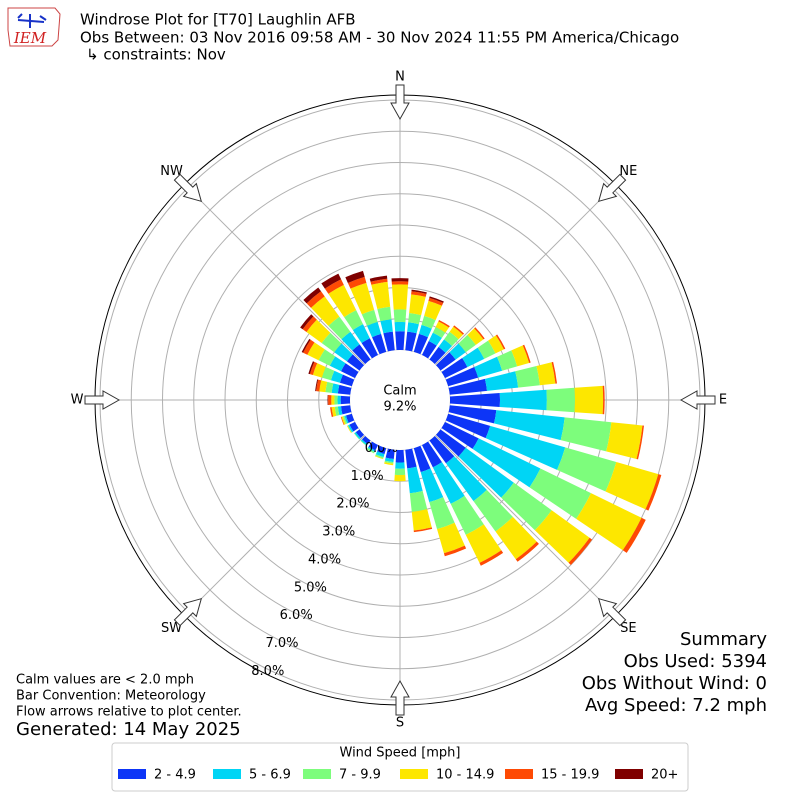 The image size is (800, 800). Describe the element at coordinates (218, 20) in the screenshot. I see `chart-title: Windrose Plot for [T70] Laughlin AFB` at that location.